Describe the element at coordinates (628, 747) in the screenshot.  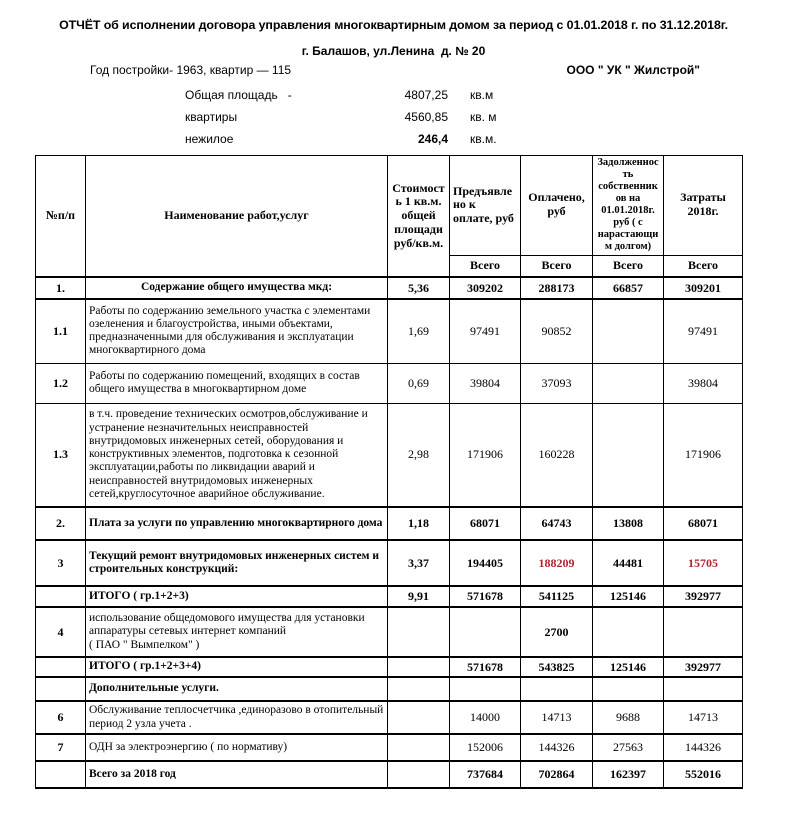
I see `row-debt-cell: 27563` at that location.